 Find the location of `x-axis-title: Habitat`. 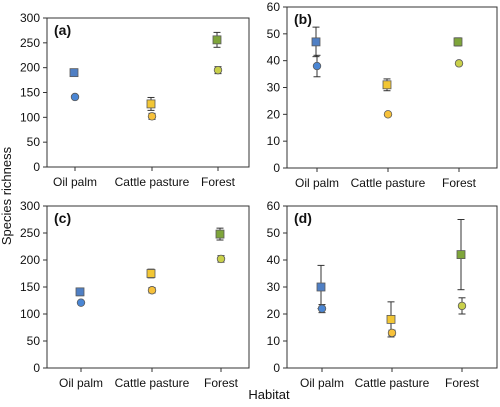

x-axis-title: Habitat is located at coordinates (269, 394).